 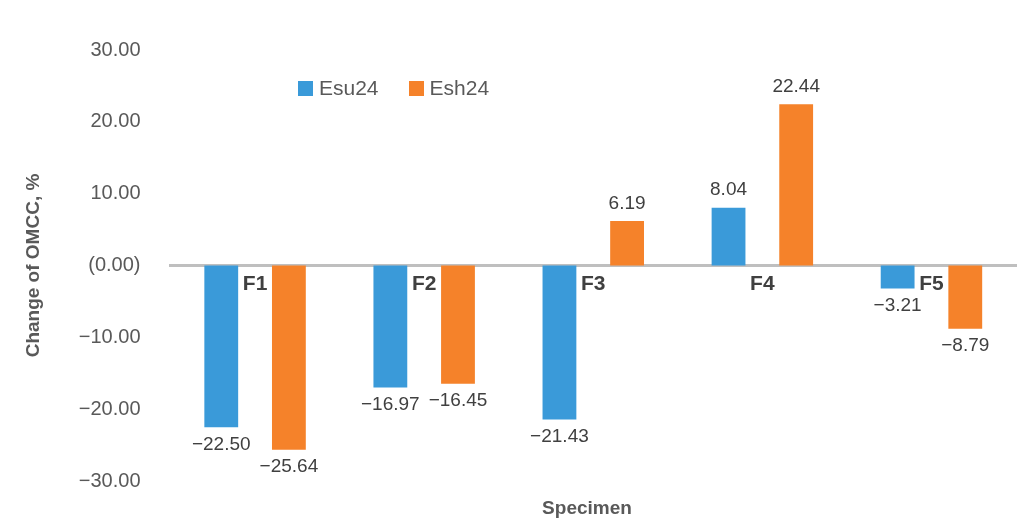 I want to click on x-tick-label: F1, so click(x=255, y=282).